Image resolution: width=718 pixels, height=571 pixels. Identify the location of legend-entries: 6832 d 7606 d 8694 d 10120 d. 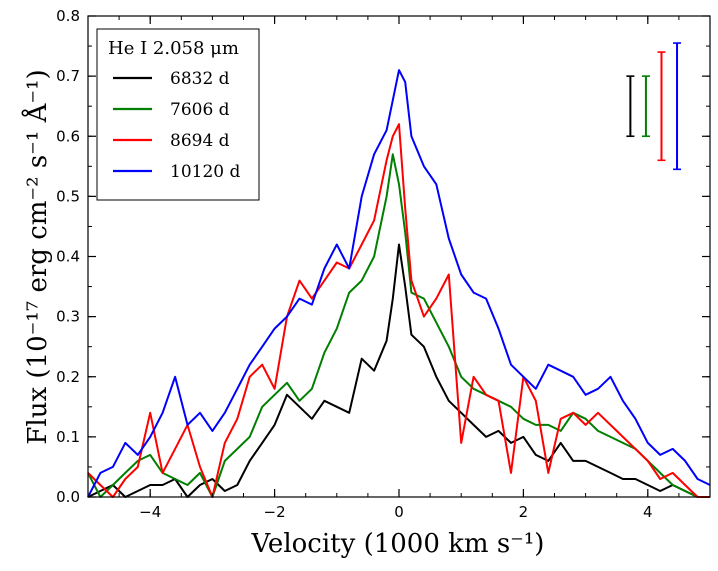
(176, 125).